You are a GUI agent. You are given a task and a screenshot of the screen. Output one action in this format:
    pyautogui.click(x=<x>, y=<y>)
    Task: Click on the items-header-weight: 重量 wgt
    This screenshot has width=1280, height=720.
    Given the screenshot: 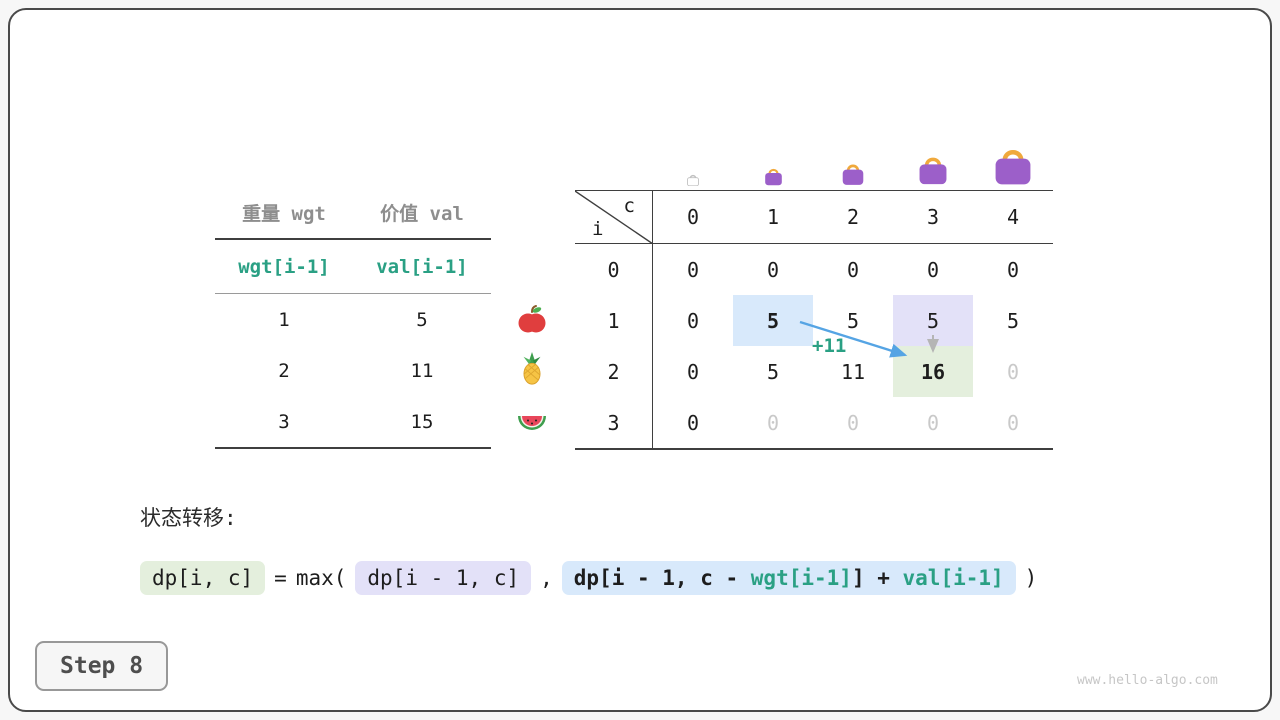 What is the action you would take?
    pyautogui.click(x=284, y=213)
    